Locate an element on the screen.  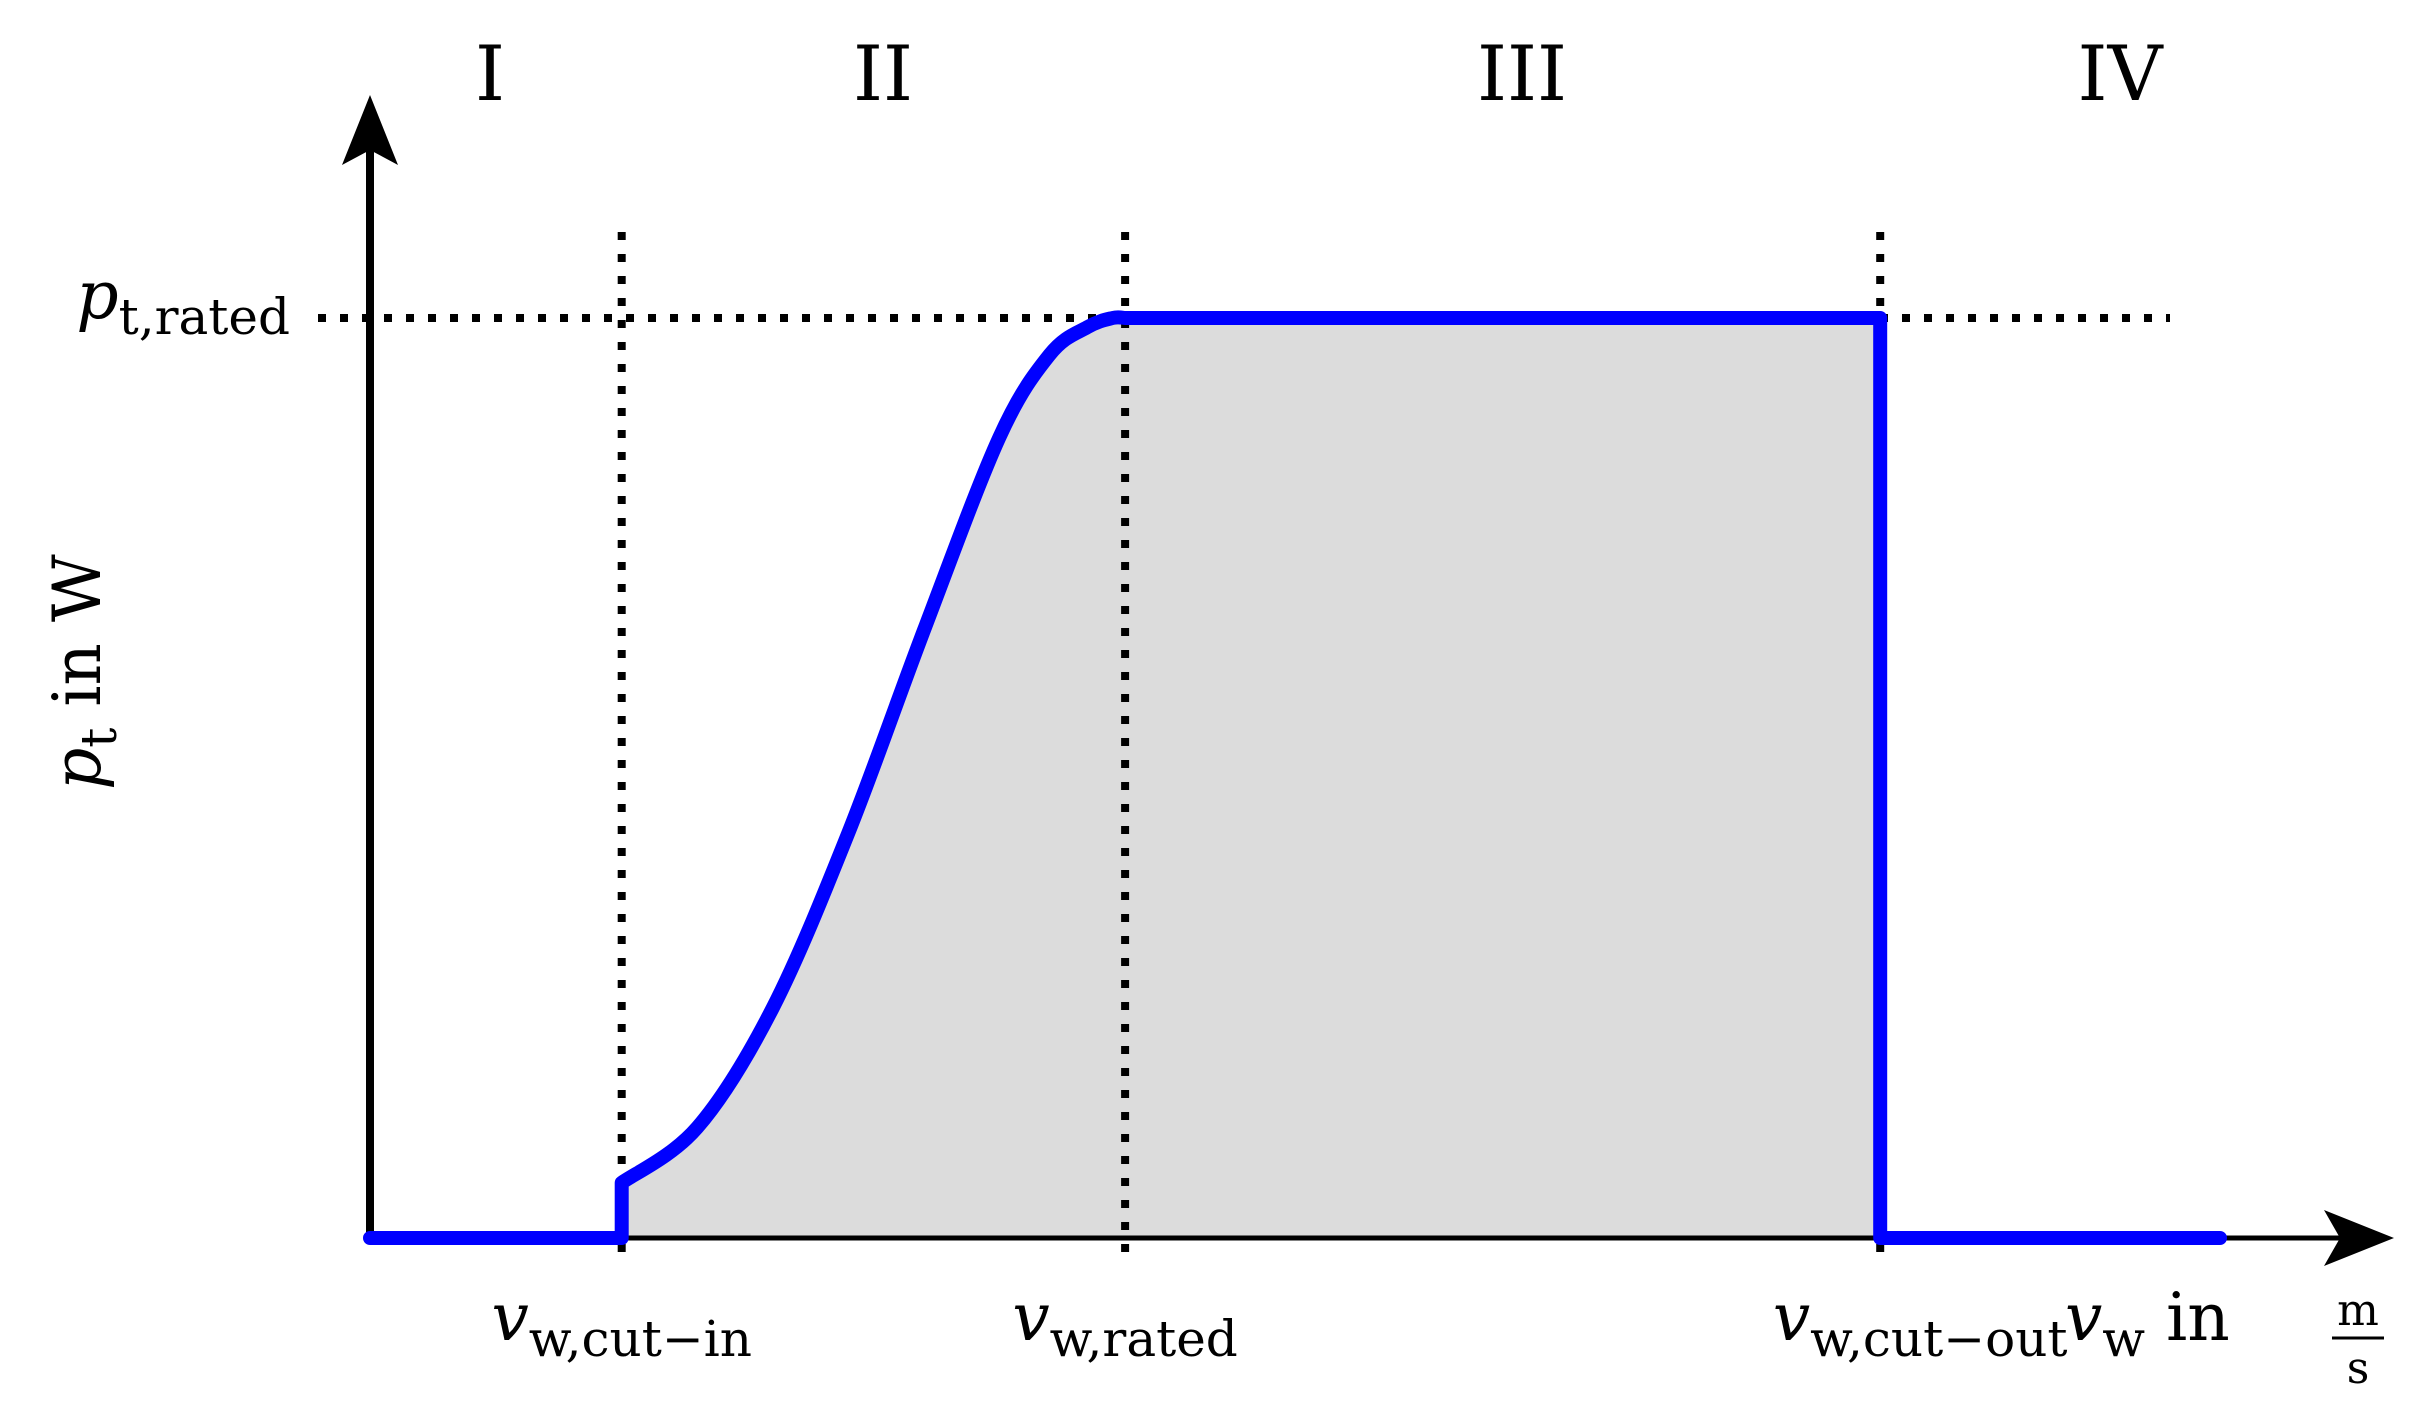
region-label-4: IV is located at coordinates (2121, 73).